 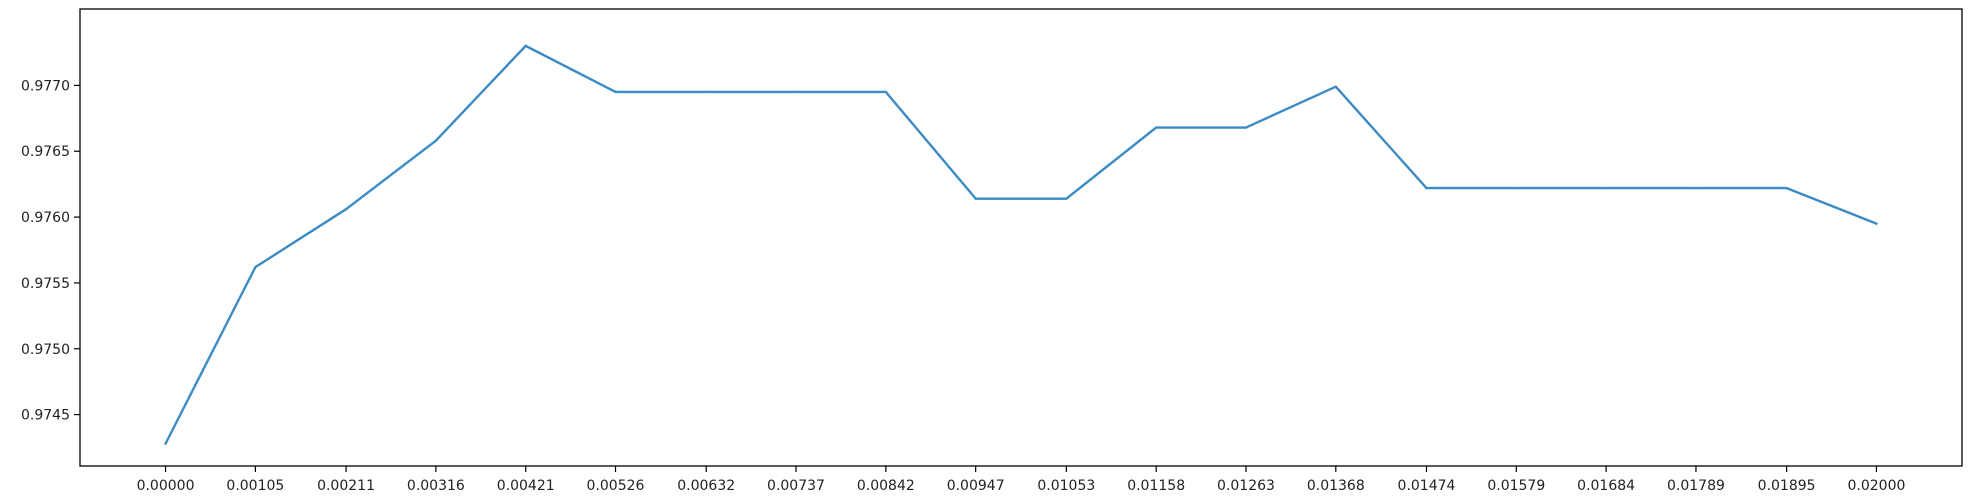 I want to click on x-tick-label: 0.00737, so click(x=796, y=486).